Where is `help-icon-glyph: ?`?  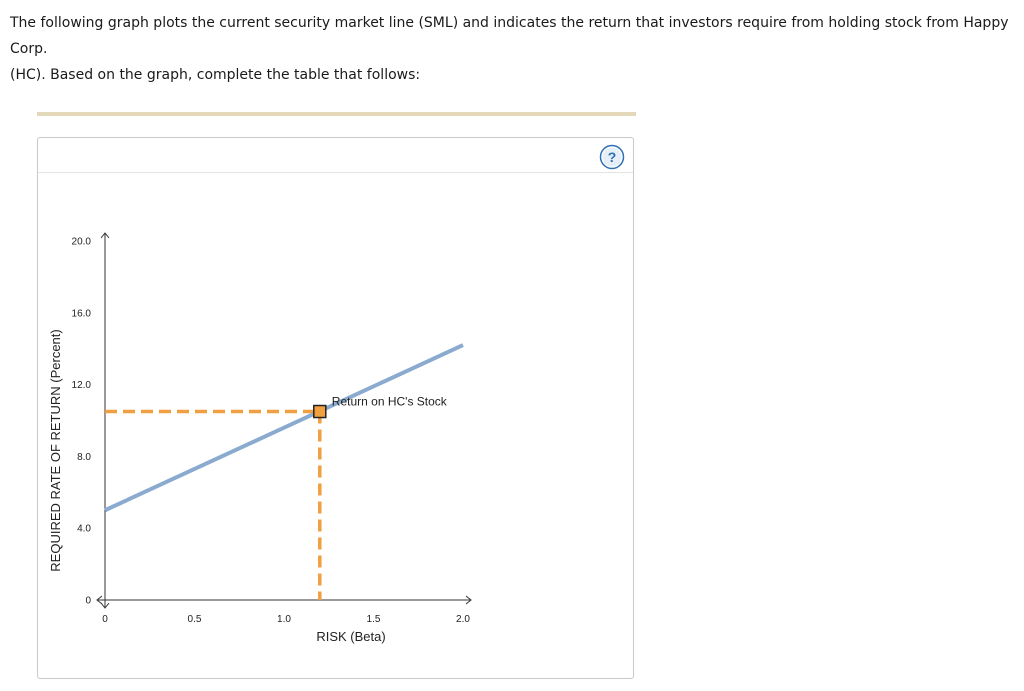 help-icon-glyph: ? is located at coordinates (612, 157).